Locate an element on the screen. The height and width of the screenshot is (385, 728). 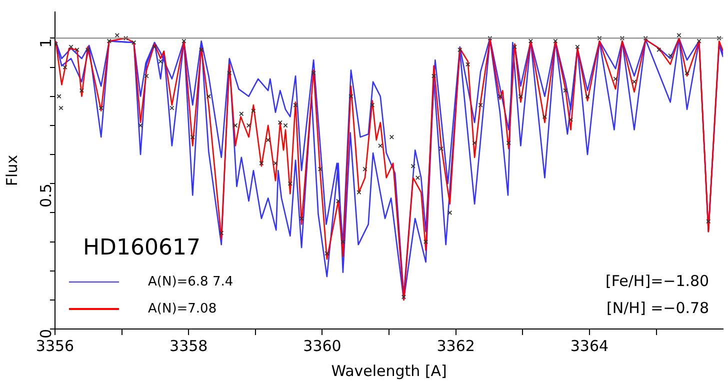
x-axis-title: Wavelength [A] is located at coordinates (389, 371).